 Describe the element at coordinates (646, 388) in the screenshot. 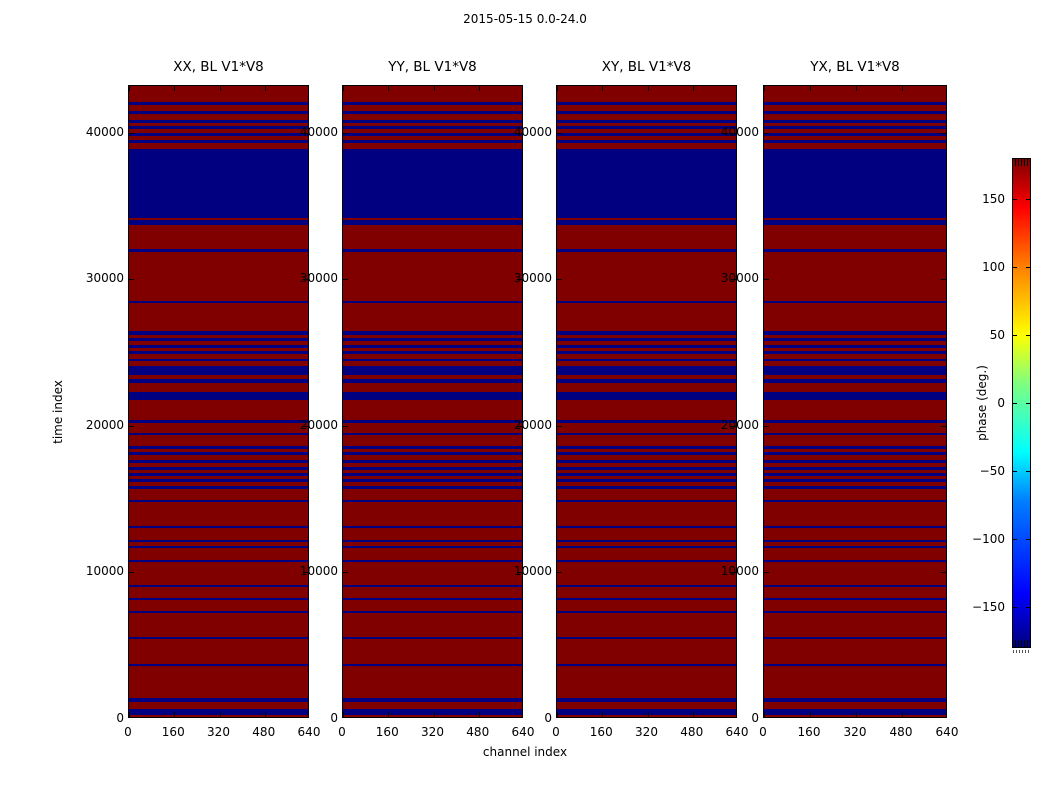

I see `heatmap-panel-xy: XY, BL V1*V8` at that location.